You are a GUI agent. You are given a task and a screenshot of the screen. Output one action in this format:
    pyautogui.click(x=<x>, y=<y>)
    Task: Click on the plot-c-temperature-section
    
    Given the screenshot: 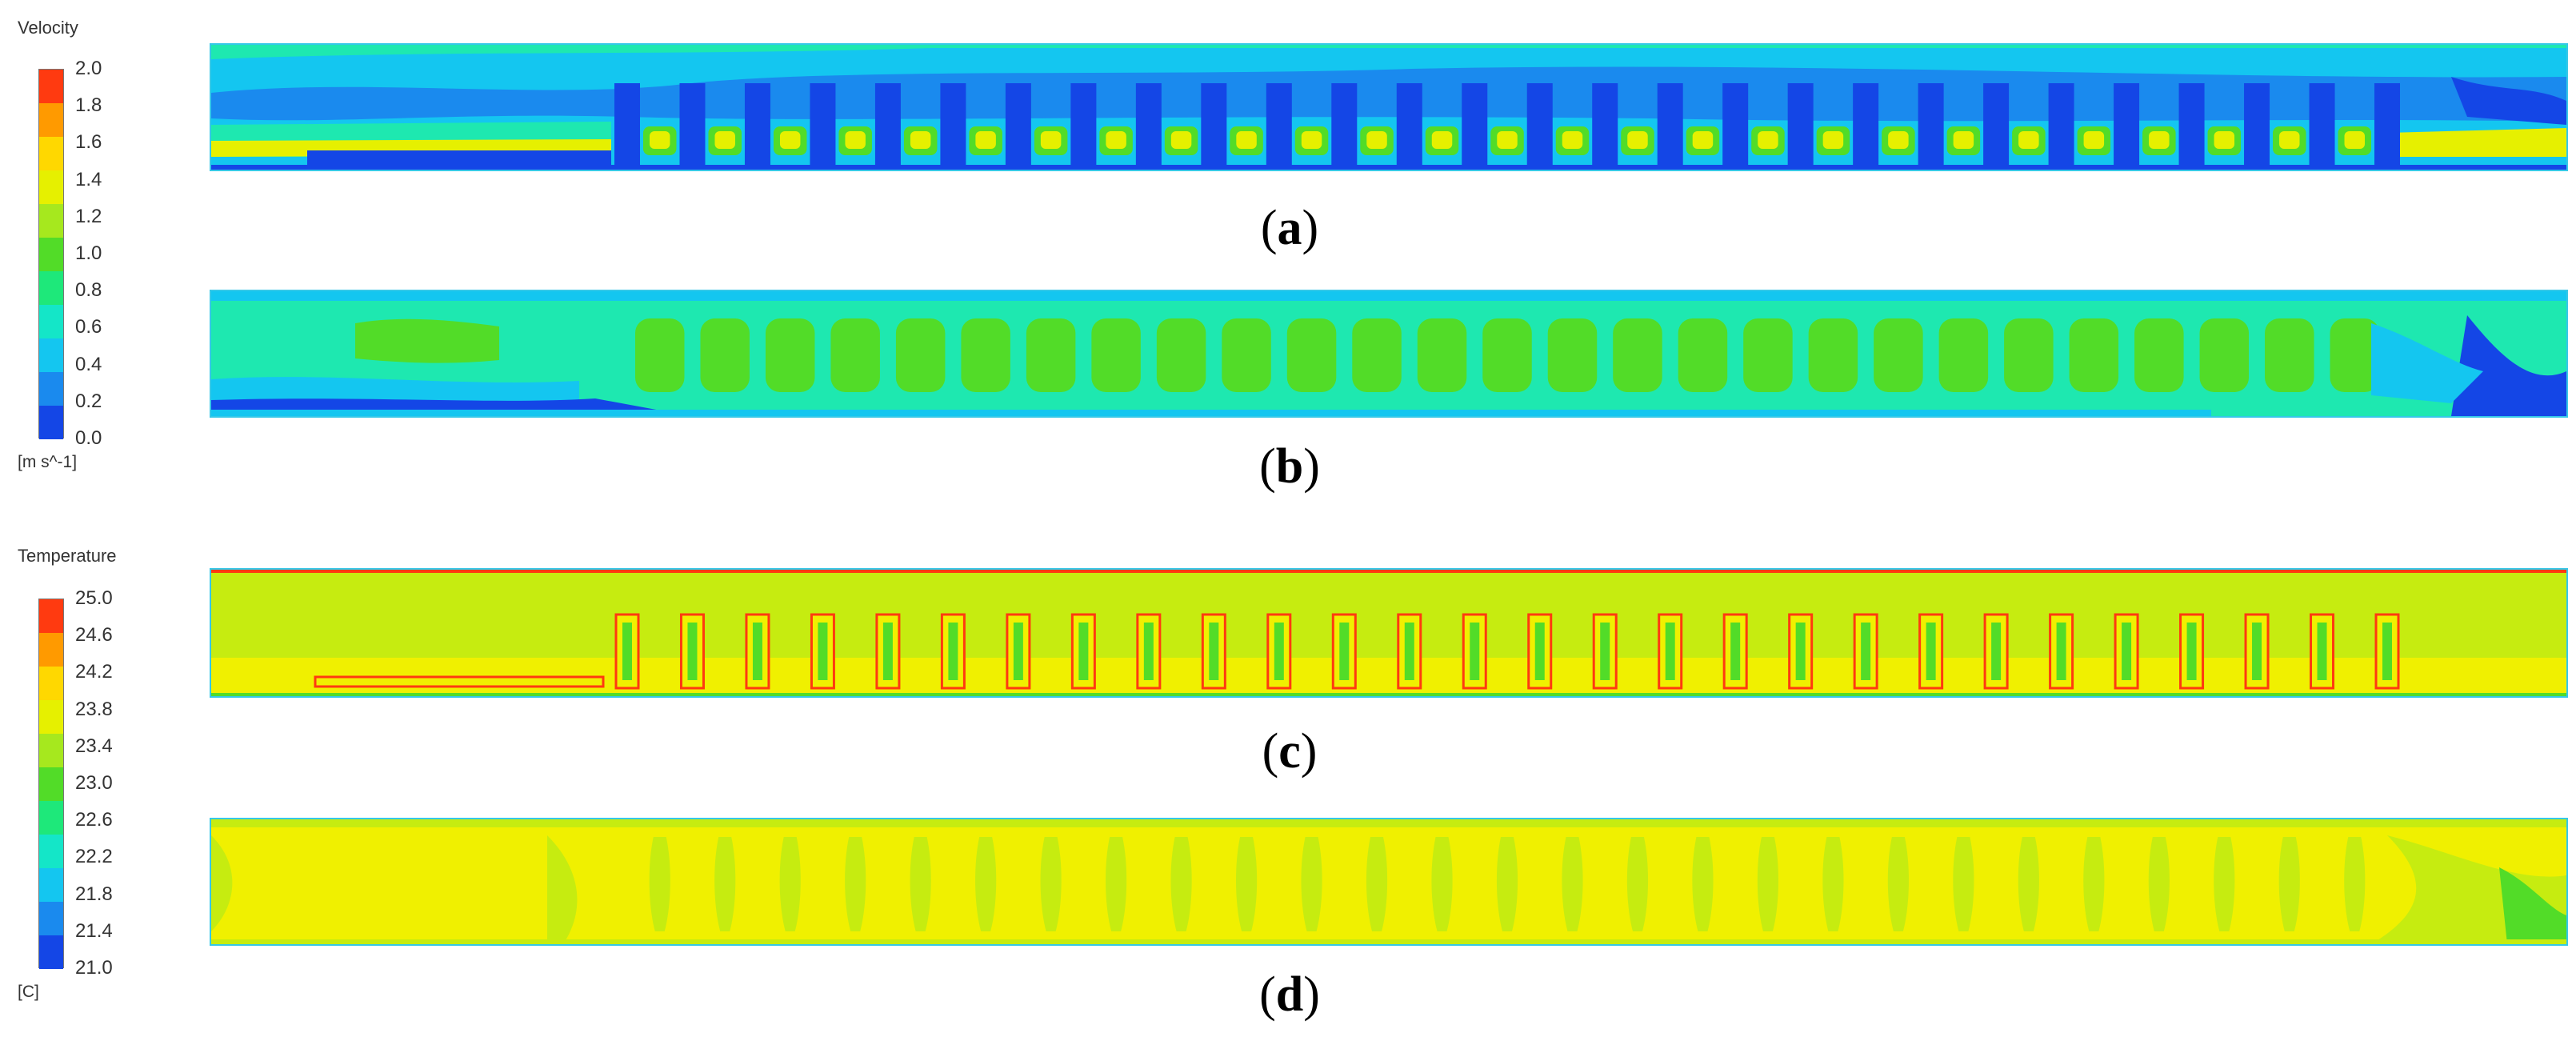 What is the action you would take?
    pyautogui.click(x=1389, y=633)
    